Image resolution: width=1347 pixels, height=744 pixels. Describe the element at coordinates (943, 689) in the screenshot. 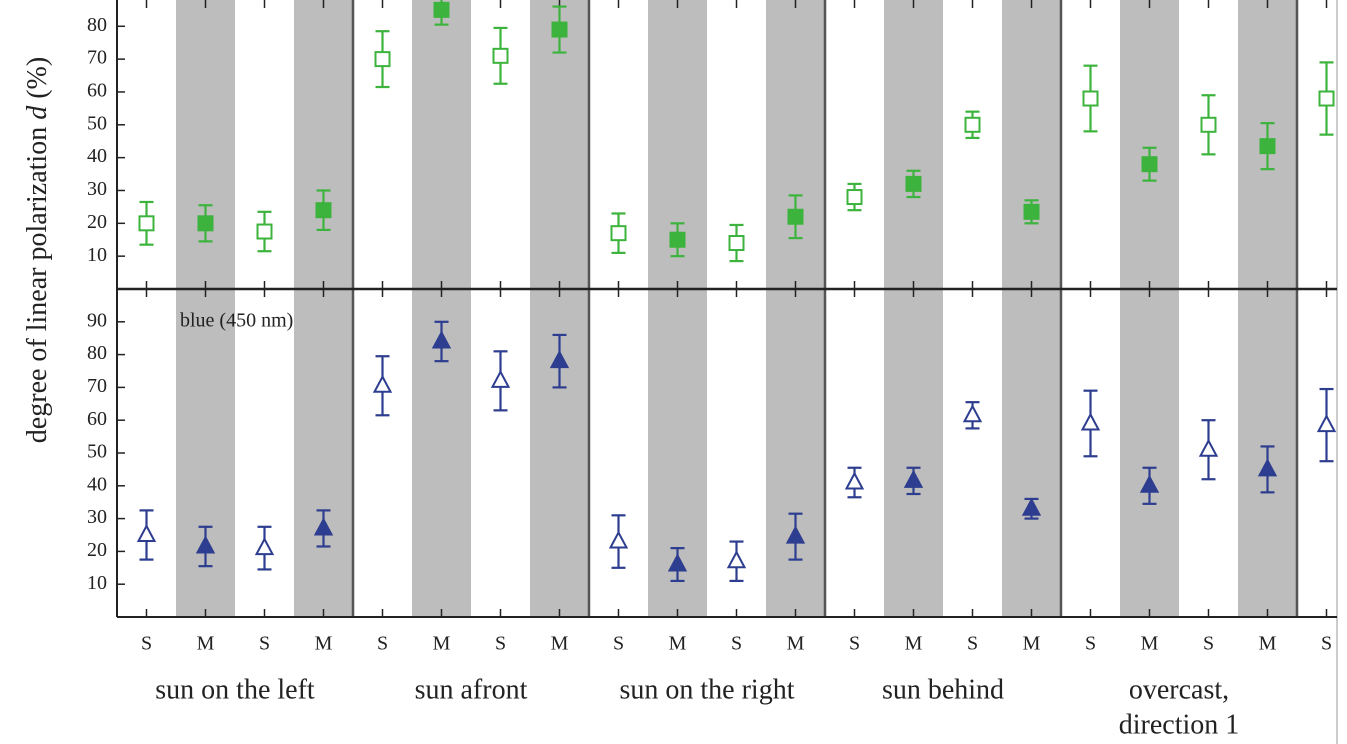

I see `group-label: sun behind` at that location.